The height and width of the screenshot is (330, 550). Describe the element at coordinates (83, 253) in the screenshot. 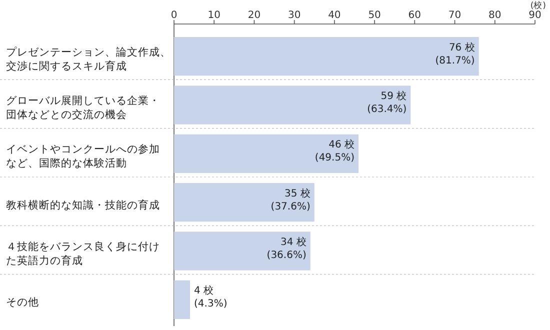

I see `y-tick-label: ４技能をバランス良く身に付けた英語力の育成` at that location.